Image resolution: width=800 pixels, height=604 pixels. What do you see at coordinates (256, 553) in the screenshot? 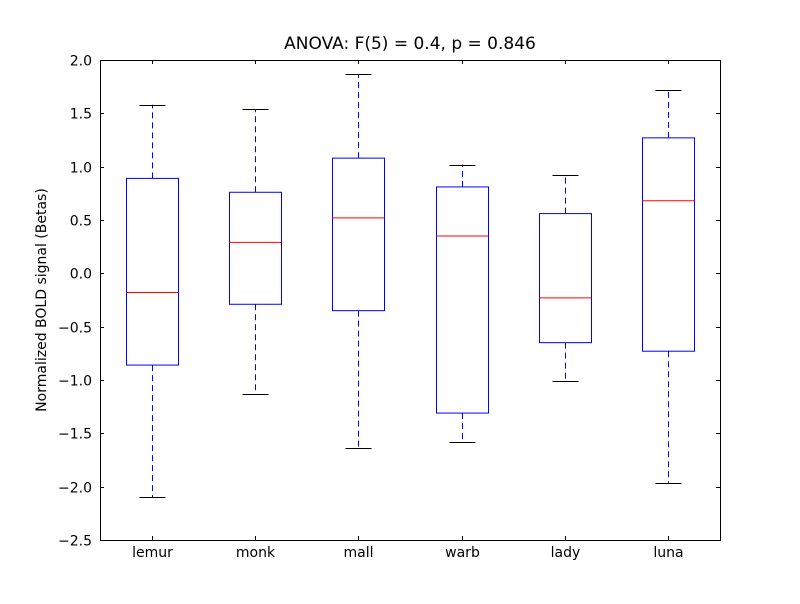
I see `x-tick-label: monk` at bounding box center [256, 553].